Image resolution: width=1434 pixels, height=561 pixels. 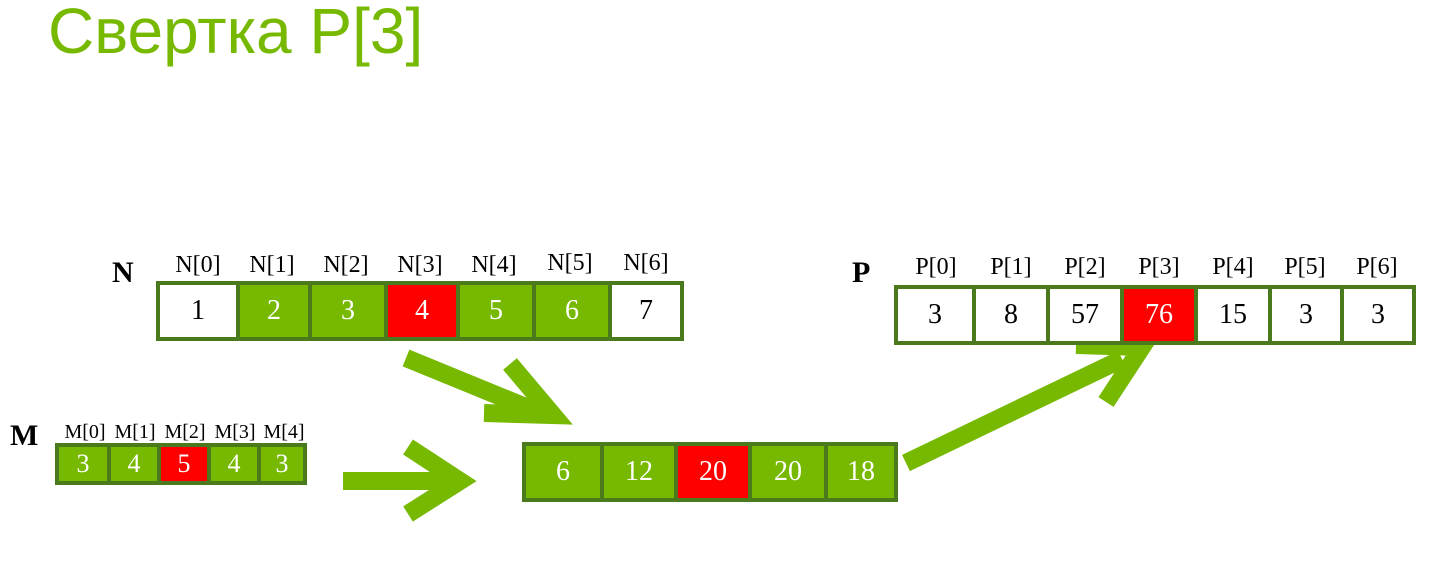 I want to click on n-index-0: N[0], so click(x=198, y=265).